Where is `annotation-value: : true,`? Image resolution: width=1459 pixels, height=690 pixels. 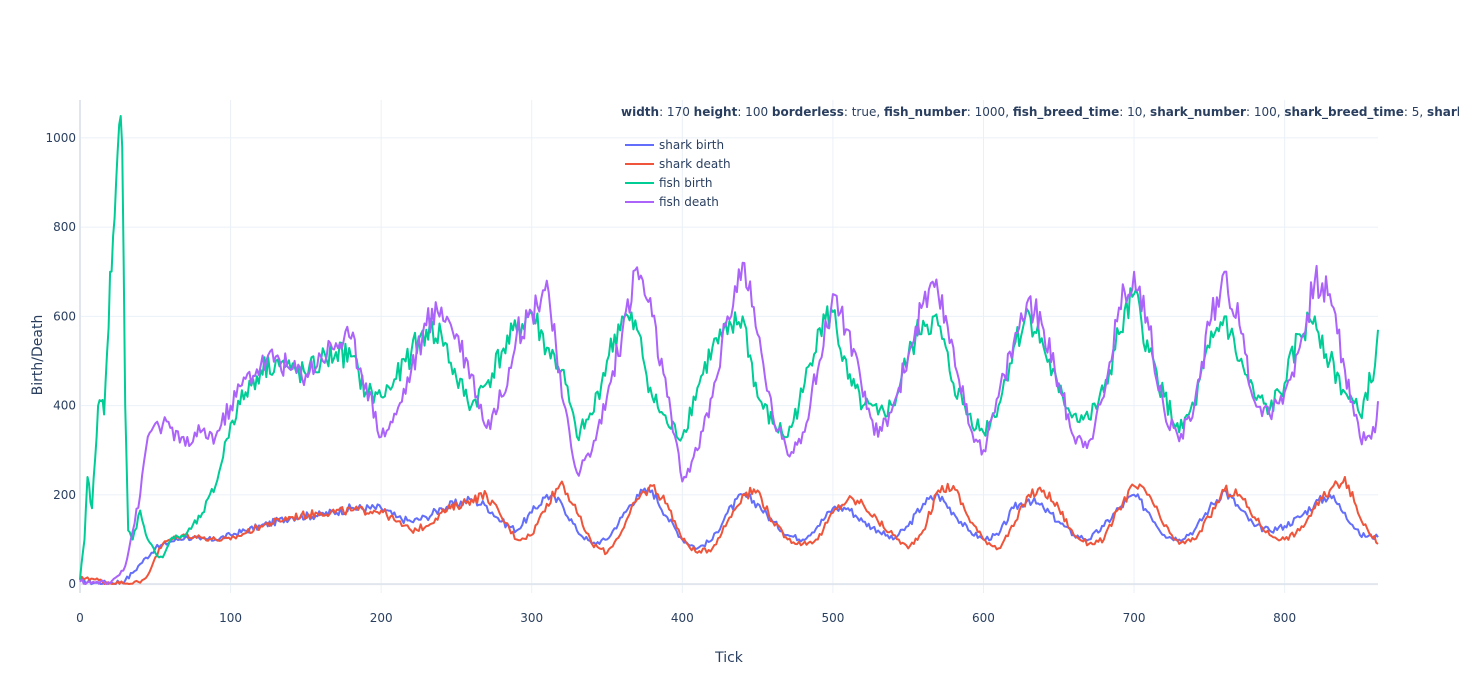 annotation-value: : true, is located at coordinates (864, 112).